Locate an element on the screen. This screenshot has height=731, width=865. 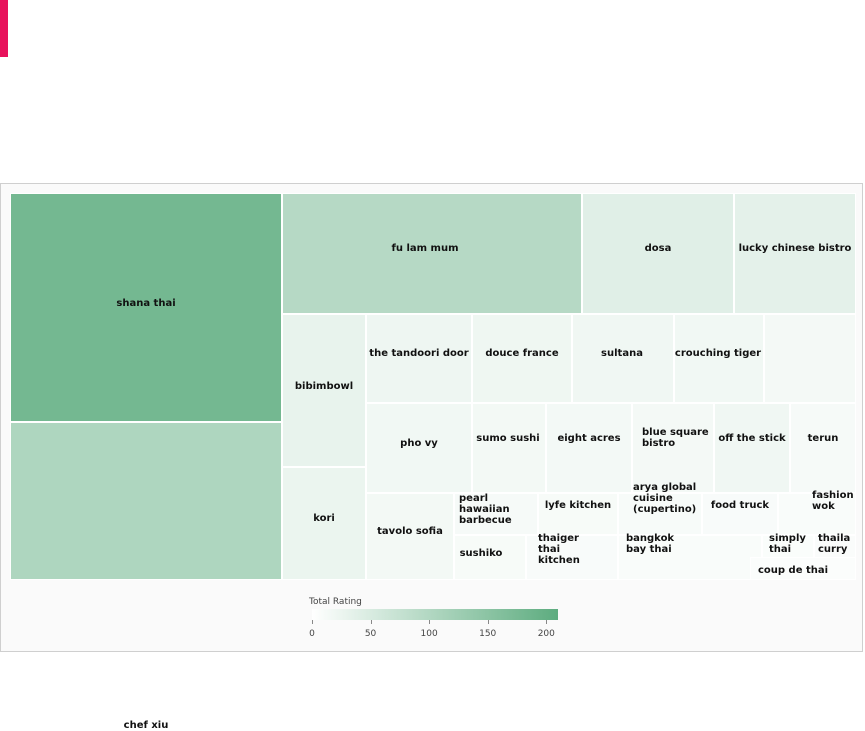
treemap-tile-label: chef xiu is located at coordinates (146, 725).